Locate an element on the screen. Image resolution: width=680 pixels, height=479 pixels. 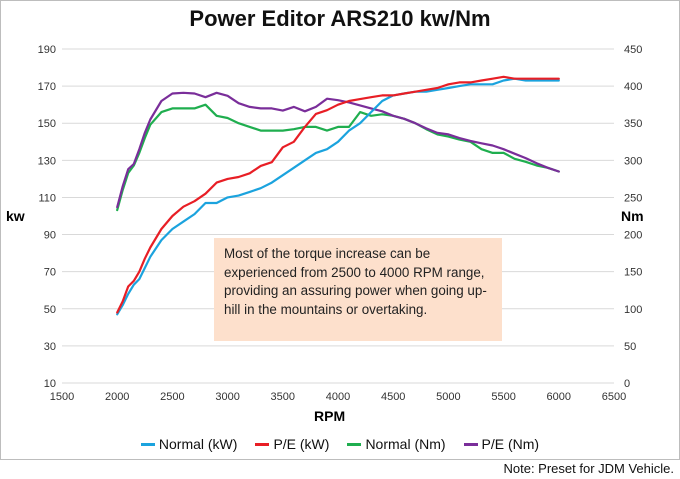
legend-swatch-pe-nm is located at coordinates (470, 444).